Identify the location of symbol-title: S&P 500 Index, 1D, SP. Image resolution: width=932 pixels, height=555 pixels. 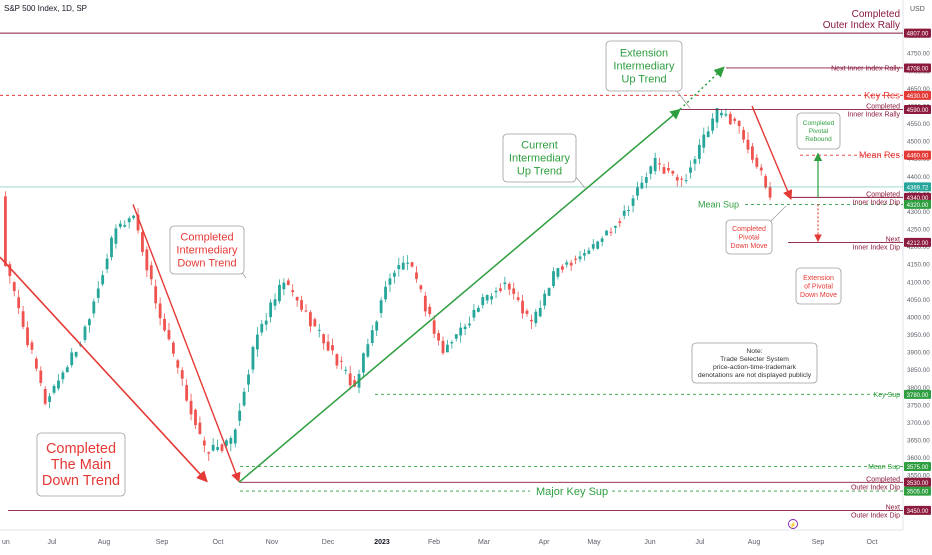
(46, 8).